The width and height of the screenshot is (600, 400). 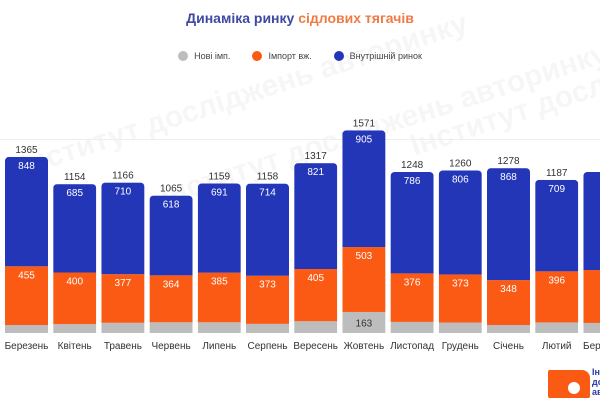 I want to click on data-label: 163, so click(x=364, y=323).